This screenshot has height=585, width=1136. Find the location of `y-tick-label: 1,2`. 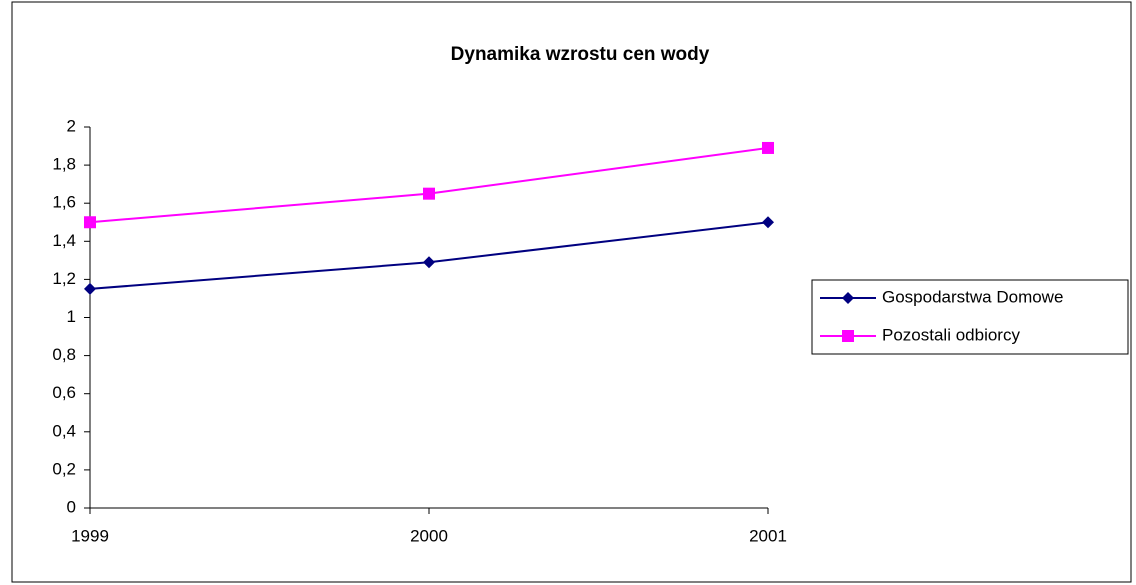

y-tick-label: 1,2 is located at coordinates (64, 278).